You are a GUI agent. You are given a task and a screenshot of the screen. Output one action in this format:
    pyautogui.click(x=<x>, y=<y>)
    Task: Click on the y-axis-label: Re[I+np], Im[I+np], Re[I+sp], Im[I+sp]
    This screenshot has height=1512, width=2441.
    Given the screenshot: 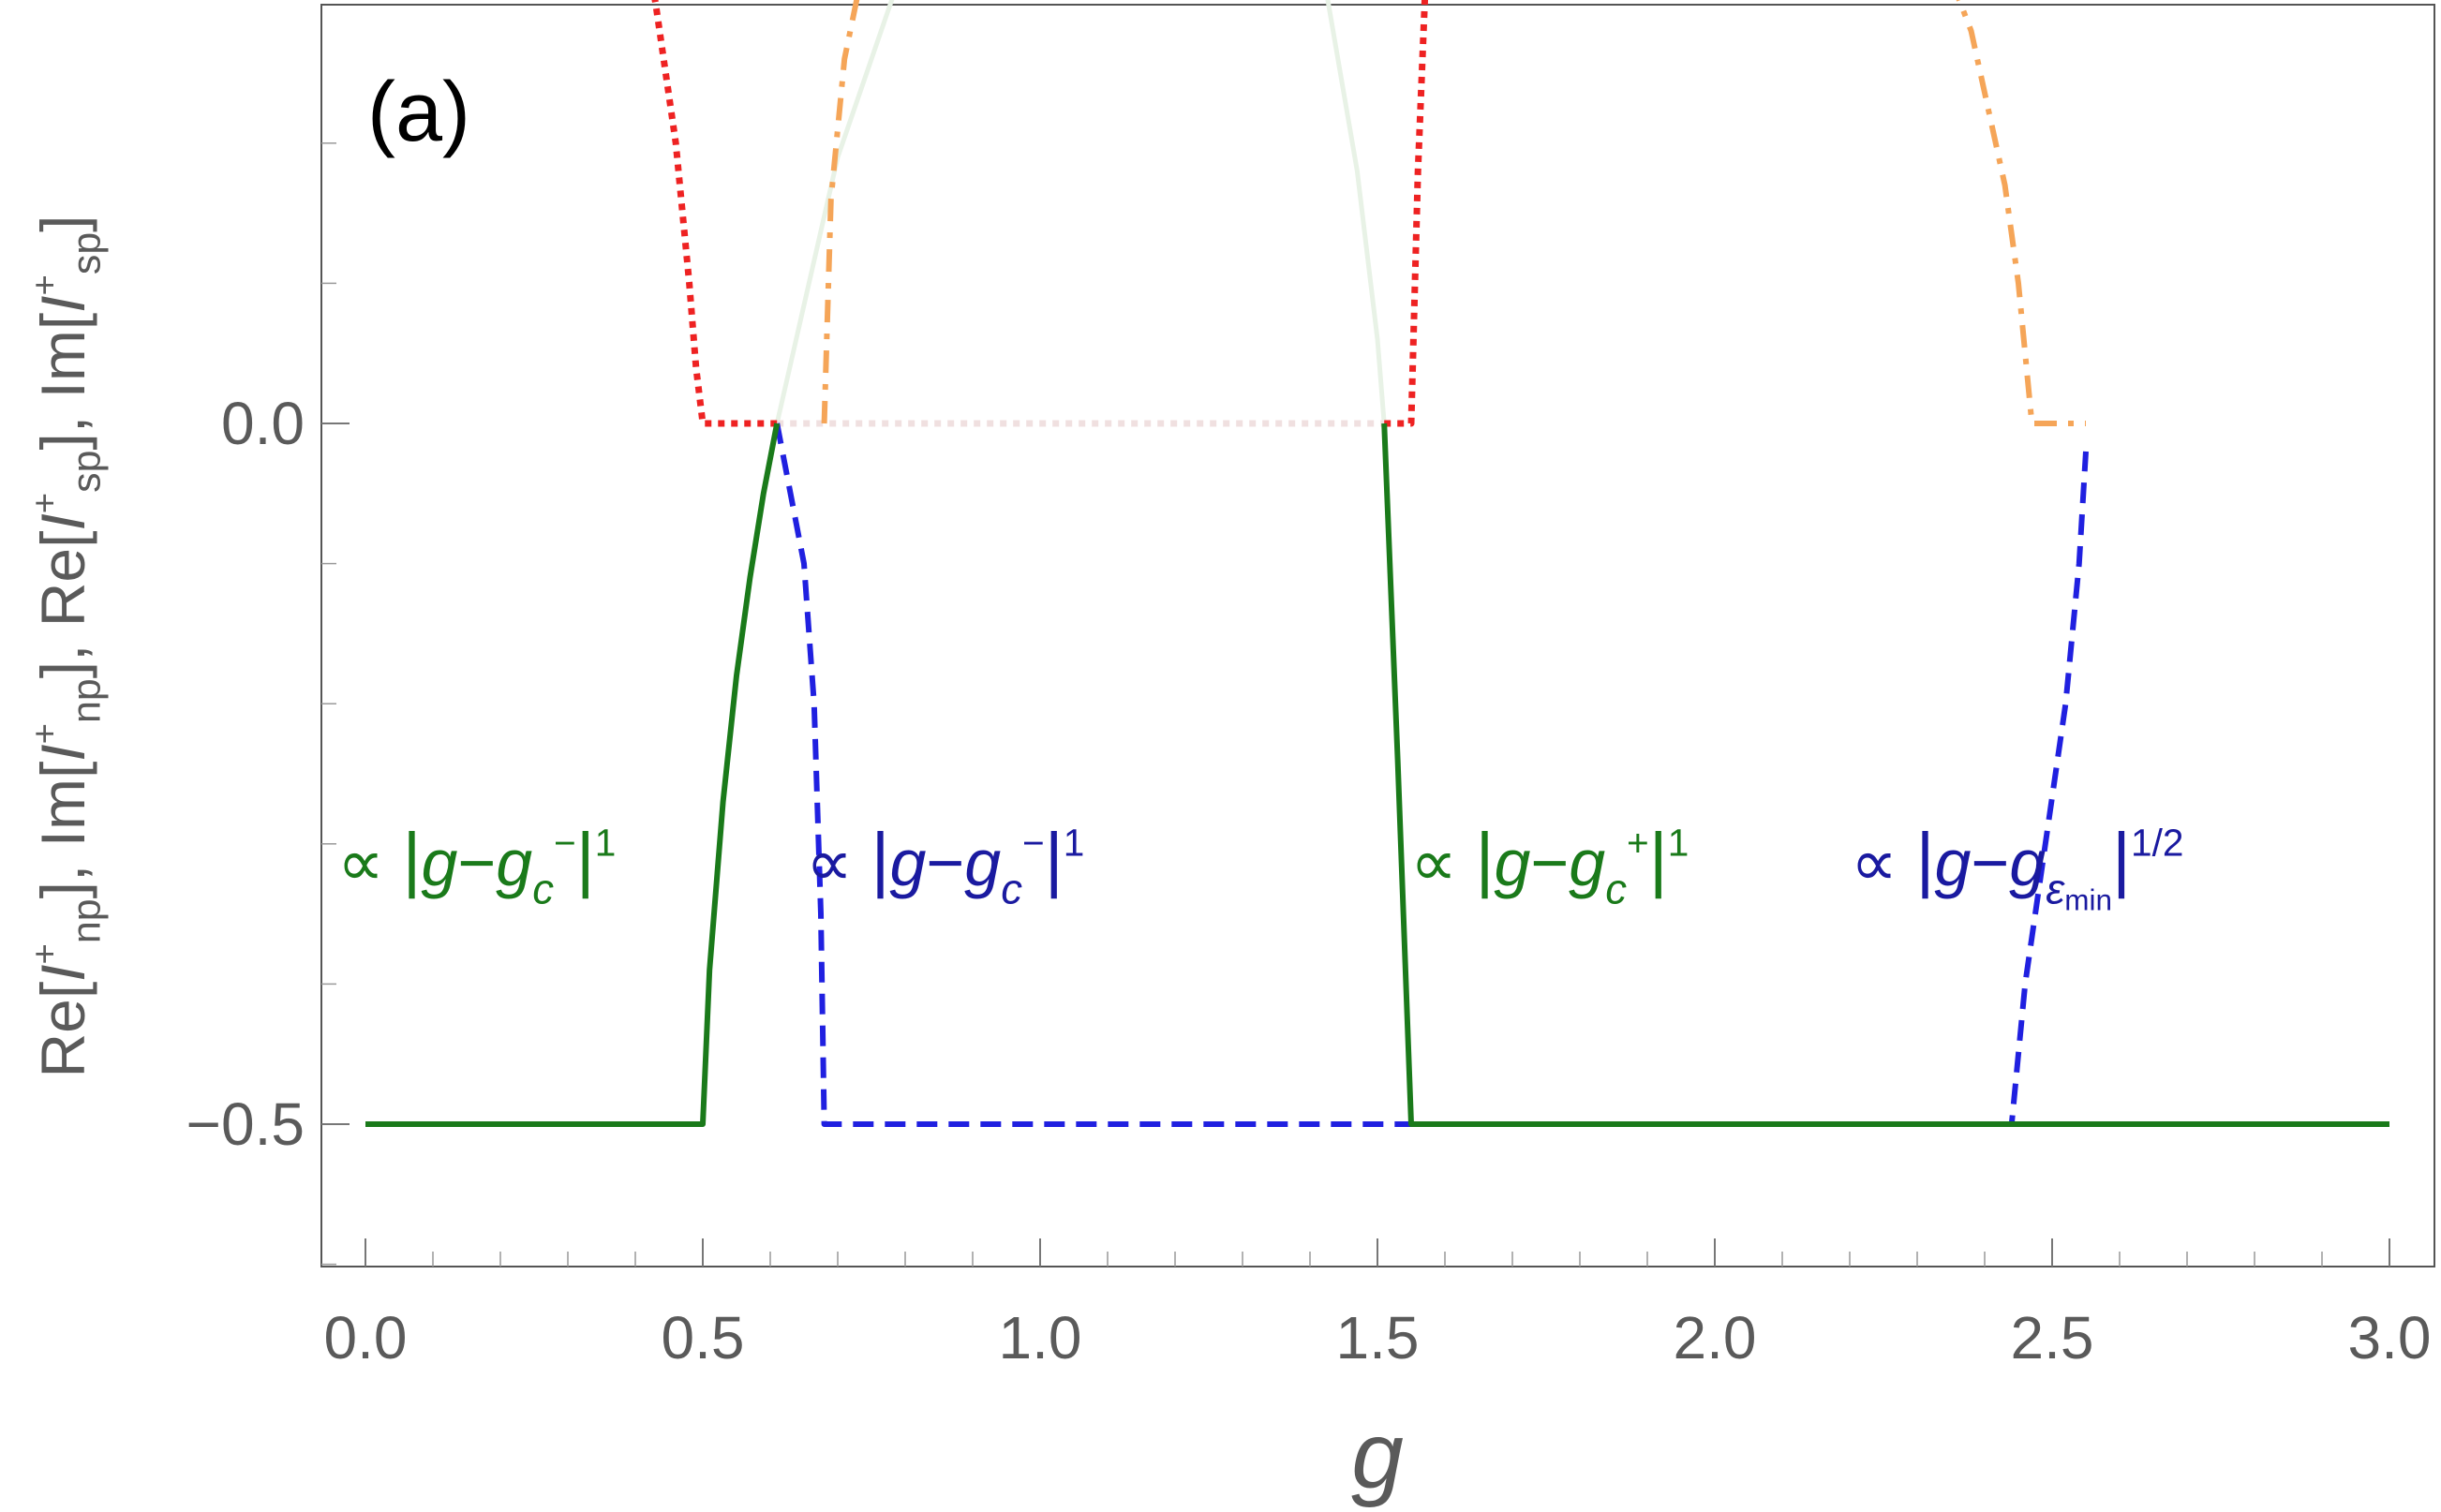 What is the action you would take?
    pyautogui.click(x=66, y=646)
    